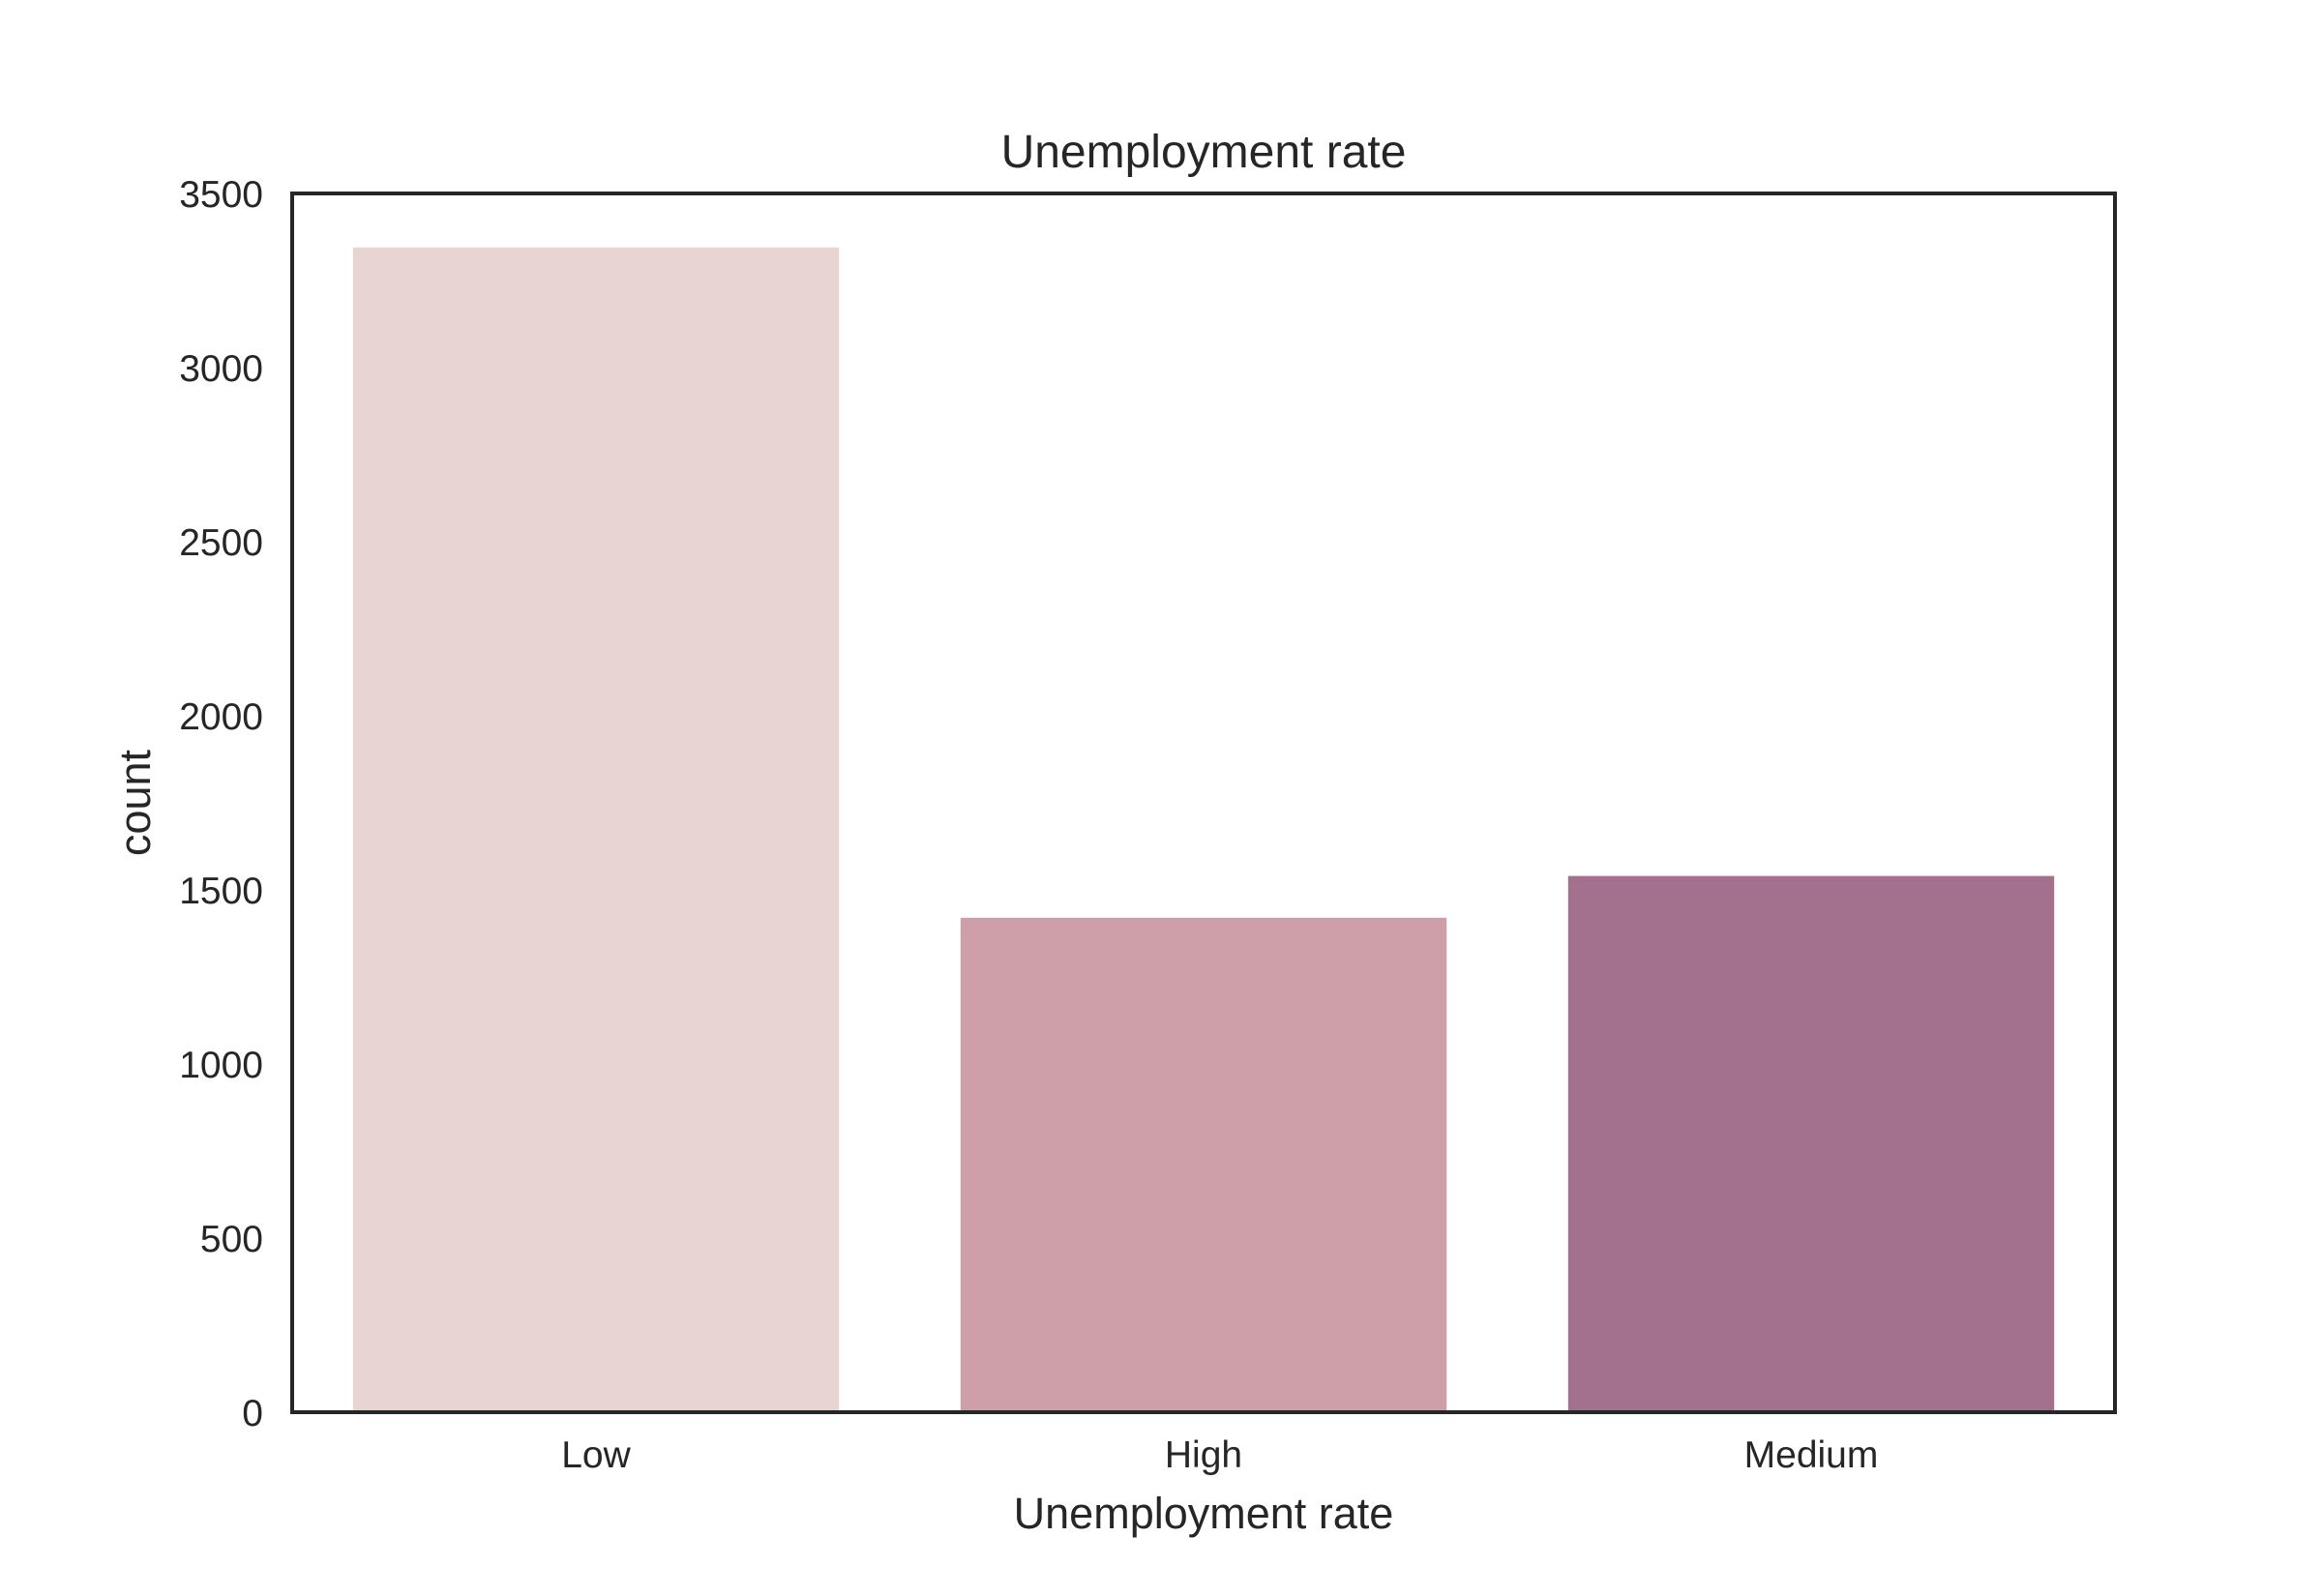  I want to click on y-tick-label-500: 500, so click(231, 1239).